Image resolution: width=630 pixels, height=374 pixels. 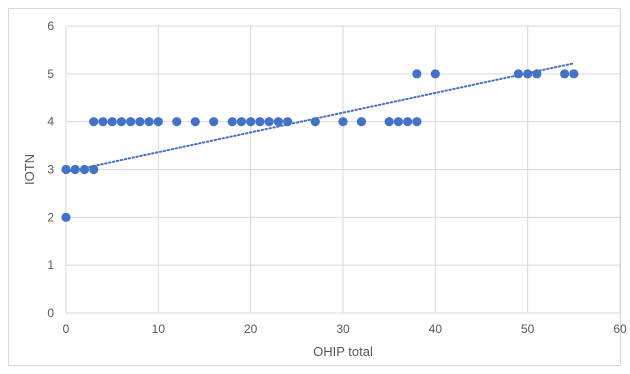 I want to click on y-tick-label: 4, so click(x=50, y=122).